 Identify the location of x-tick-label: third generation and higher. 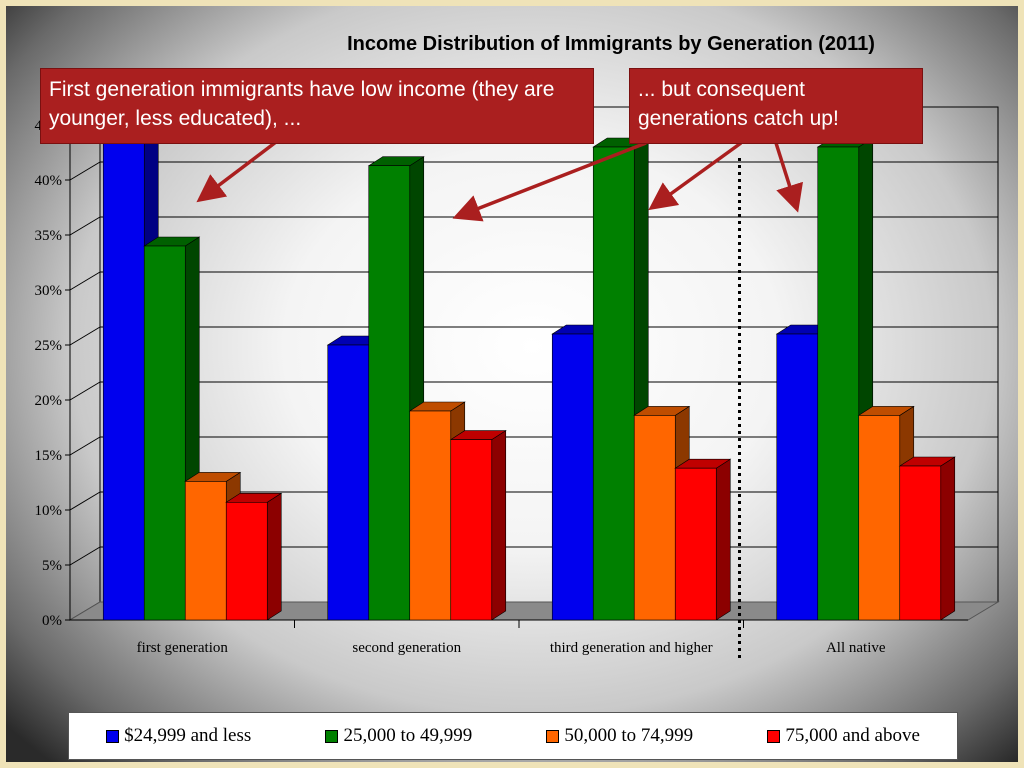
(631, 648).